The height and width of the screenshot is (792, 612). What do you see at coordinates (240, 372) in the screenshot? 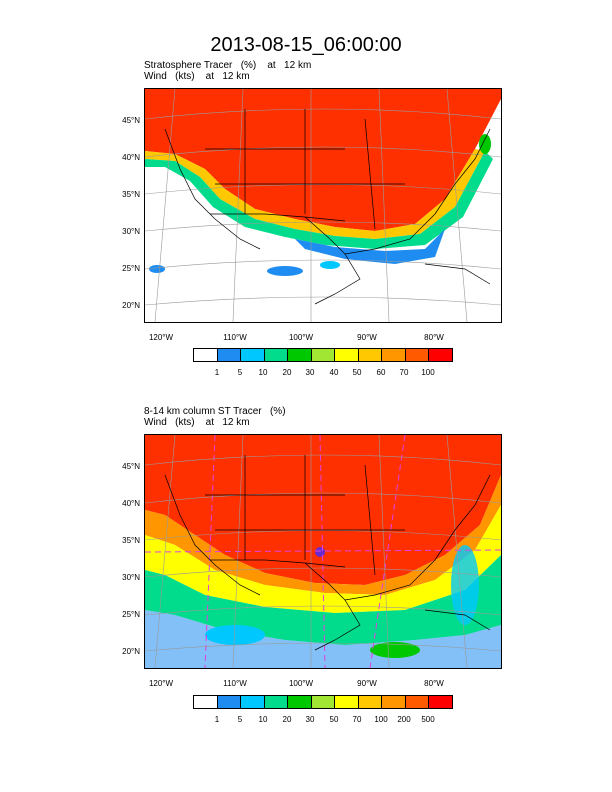
I see `panel1-colorbar-label: 5` at bounding box center [240, 372].